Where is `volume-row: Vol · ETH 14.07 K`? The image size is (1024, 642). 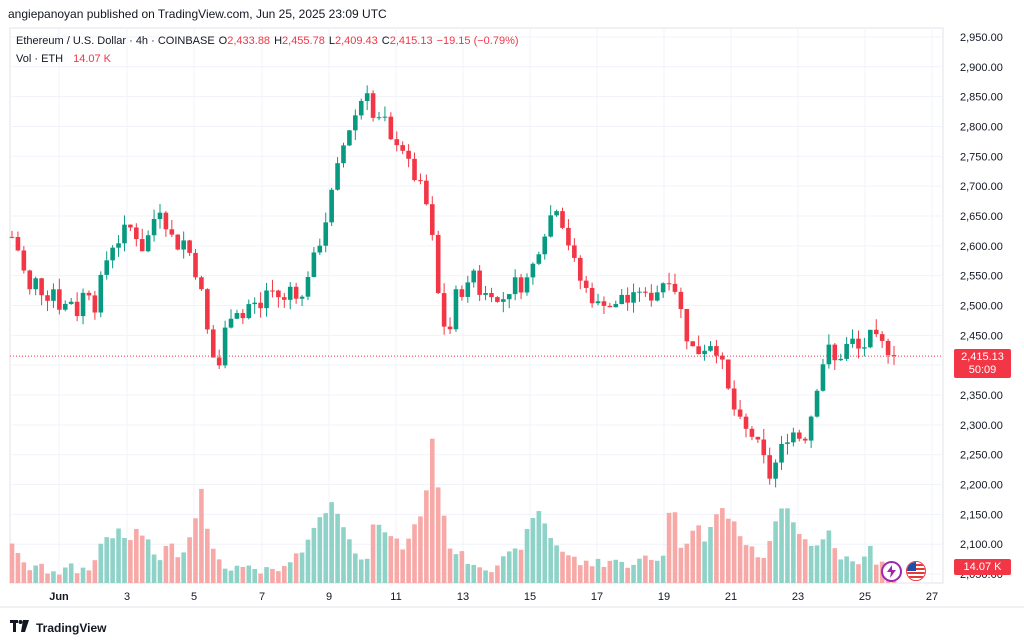 volume-row: Vol · ETH 14.07 K is located at coordinates (267, 59).